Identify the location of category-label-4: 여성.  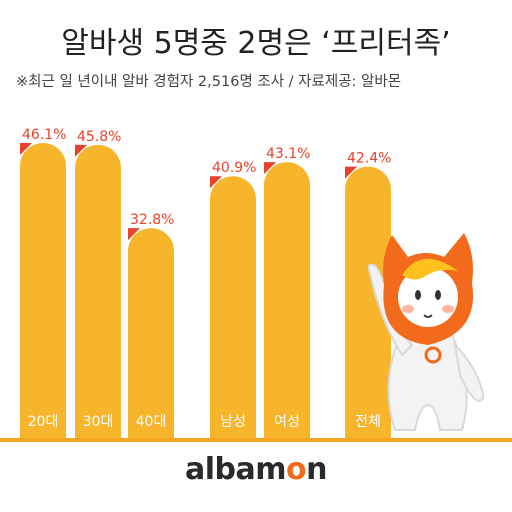
(287, 422).